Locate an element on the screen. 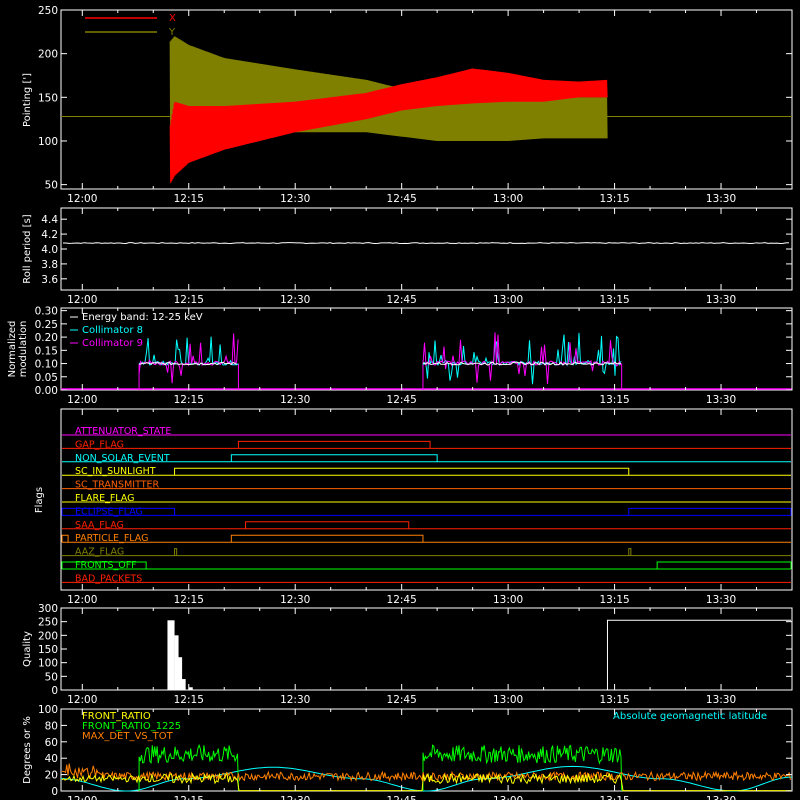 This screenshot has height=800, width=800. y-tick-label: 4.0 is located at coordinates (49, 250).